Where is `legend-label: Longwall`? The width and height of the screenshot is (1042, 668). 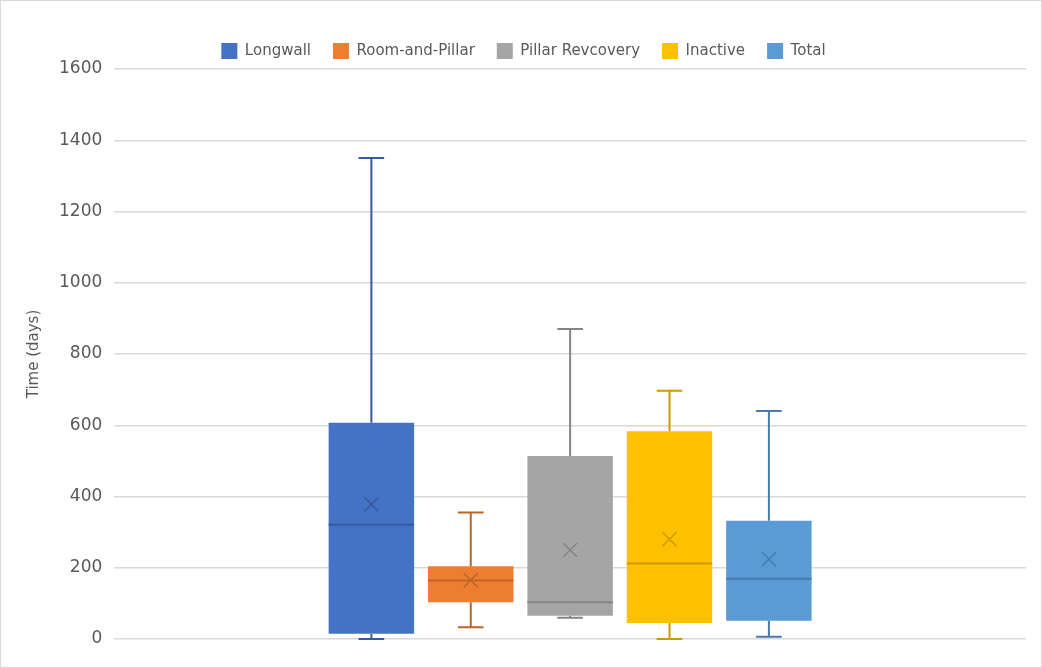 legend-label: Longwall is located at coordinates (277, 49).